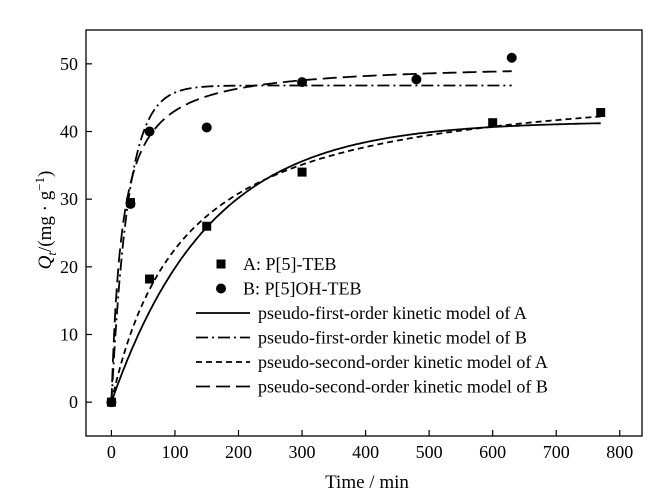 The height and width of the screenshot is (500, 653). I want to click on y-tick-label: 20, so click(69, 267).